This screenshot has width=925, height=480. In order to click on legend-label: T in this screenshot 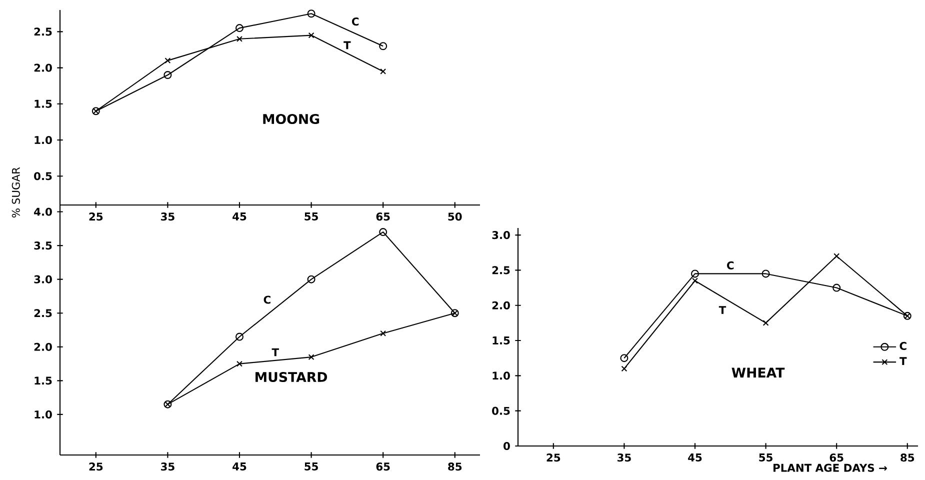, I will do `click(903, 361)`.